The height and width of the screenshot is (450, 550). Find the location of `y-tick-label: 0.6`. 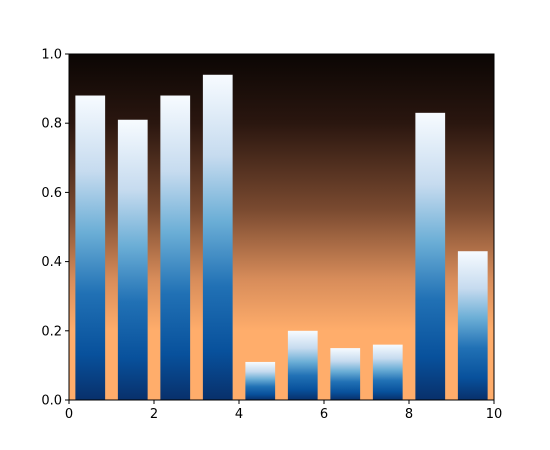

y-tick-label: 0.6 is located at coordinates (51, 193).